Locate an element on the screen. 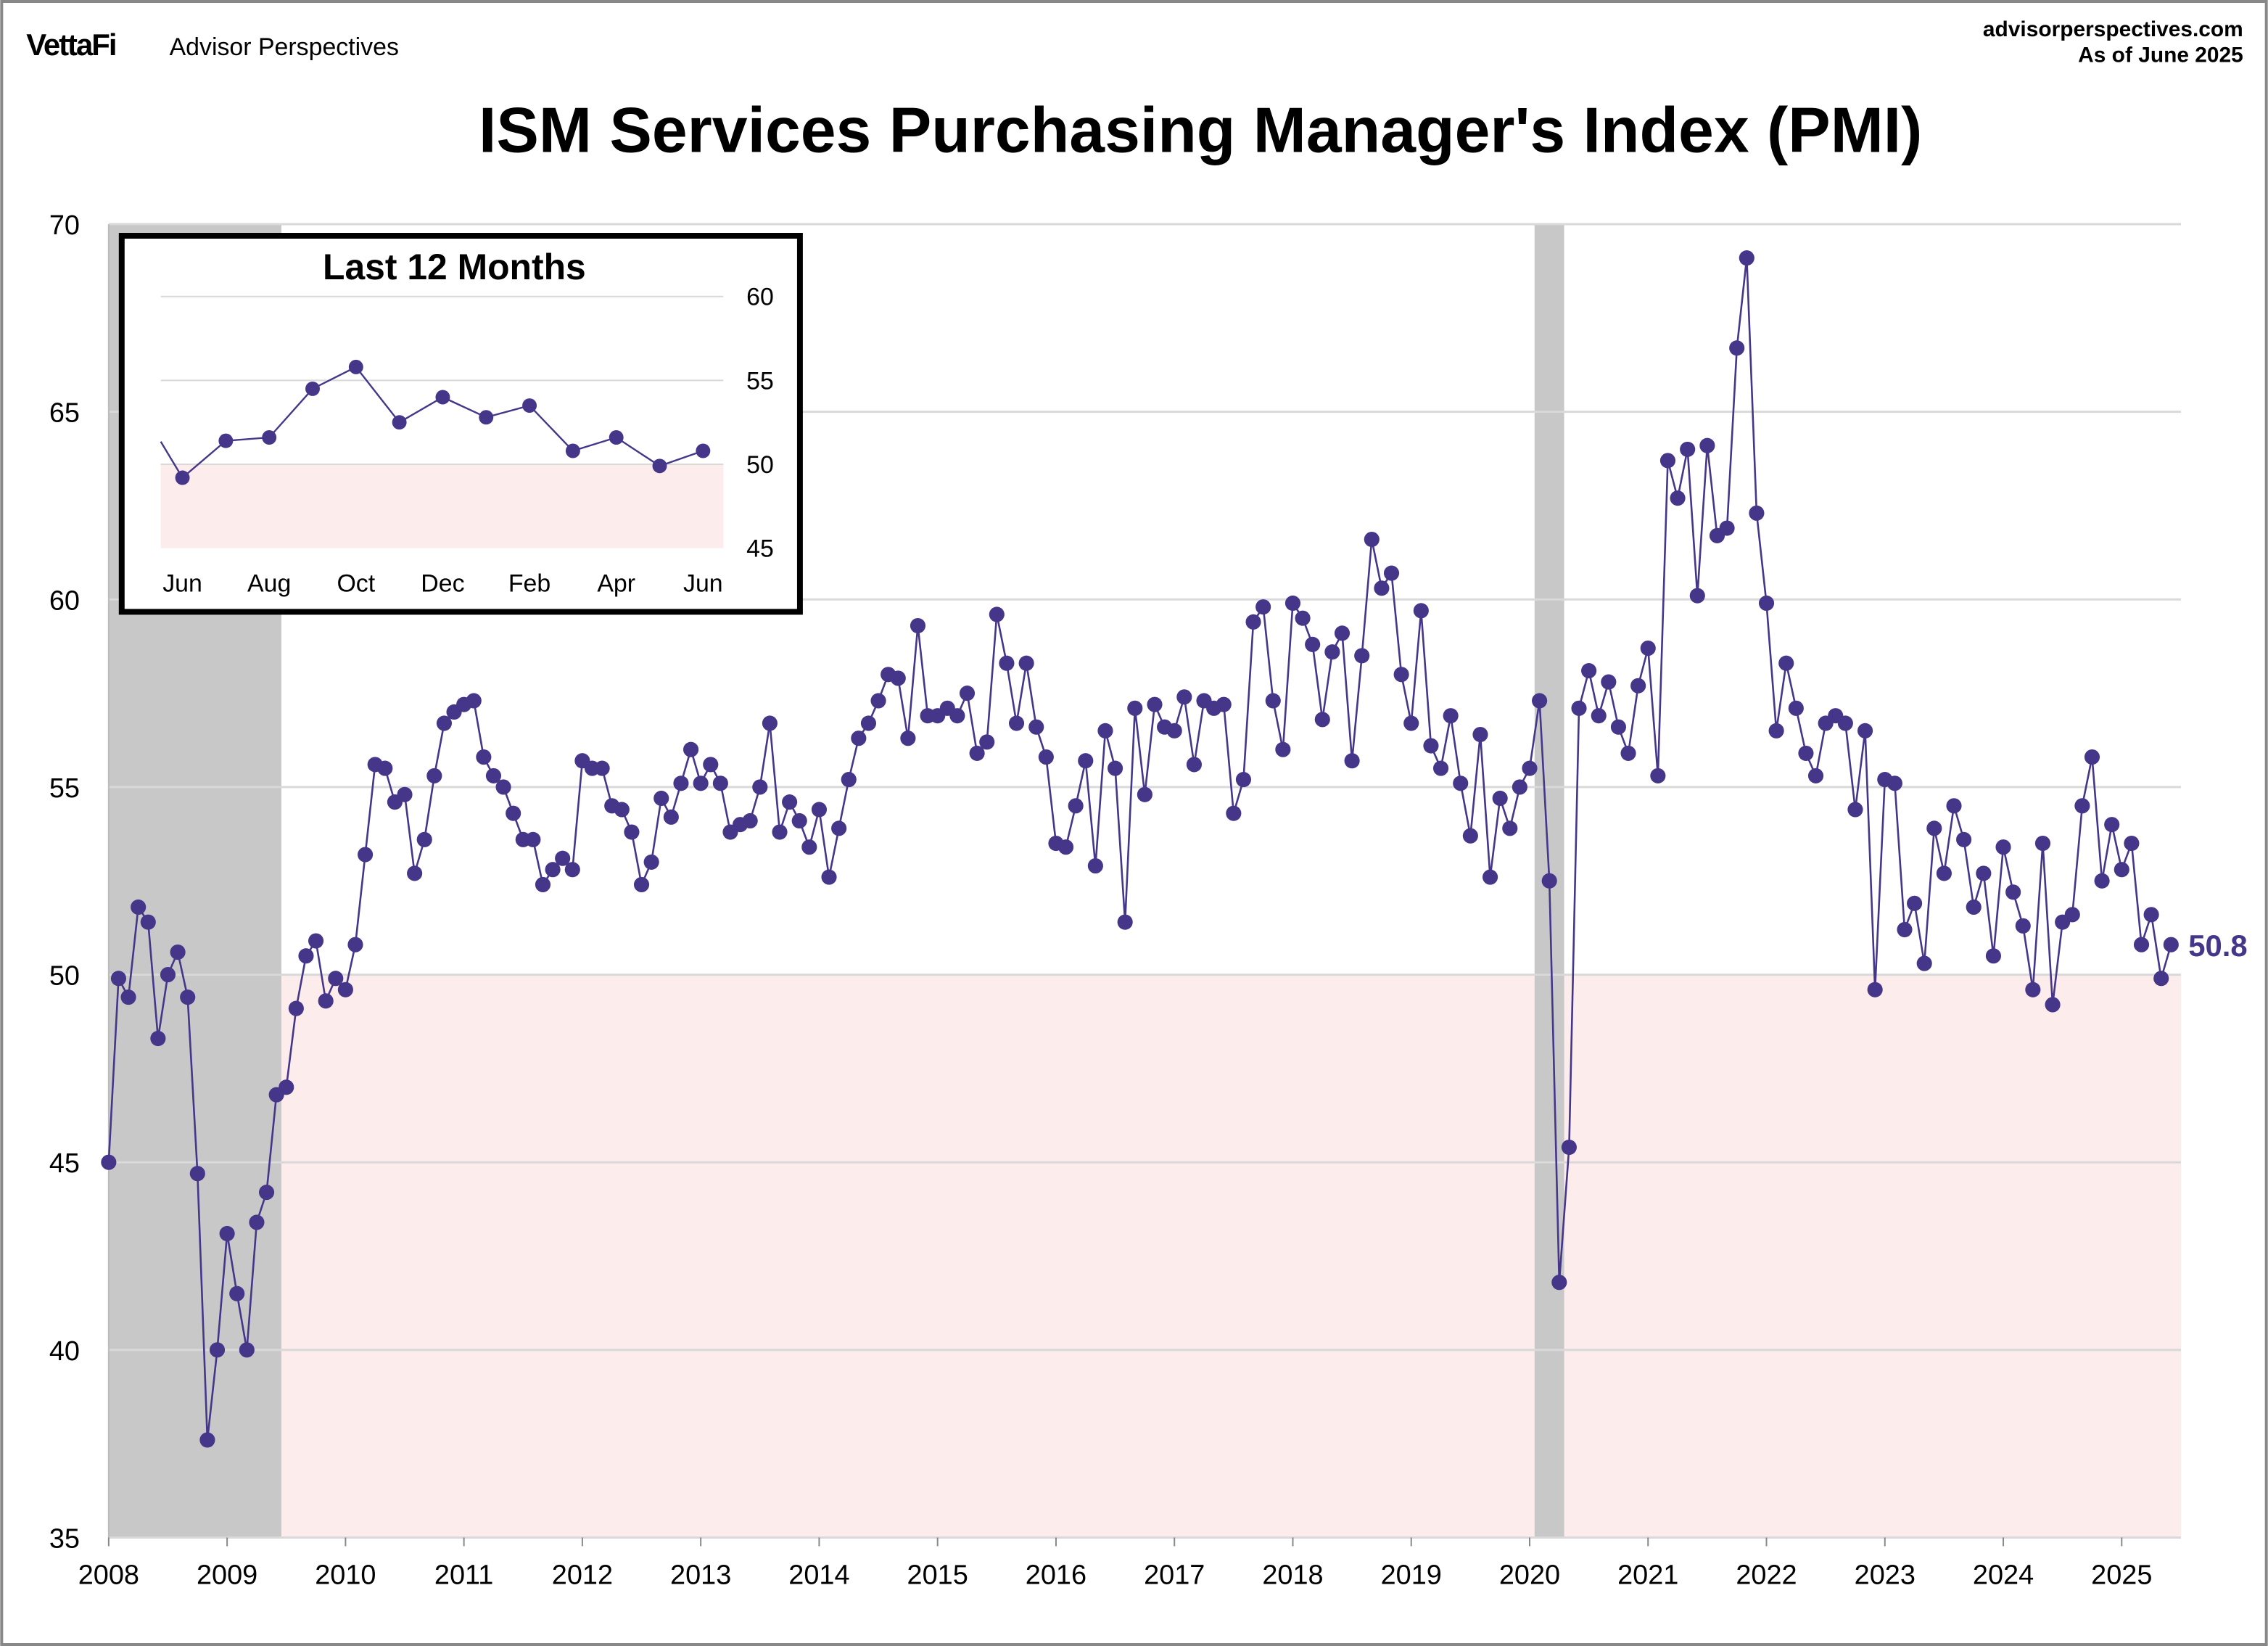 This screenshot has height=1646, width=2268. x-tick-label: 2023 is located at coordinates (1885, 1575).